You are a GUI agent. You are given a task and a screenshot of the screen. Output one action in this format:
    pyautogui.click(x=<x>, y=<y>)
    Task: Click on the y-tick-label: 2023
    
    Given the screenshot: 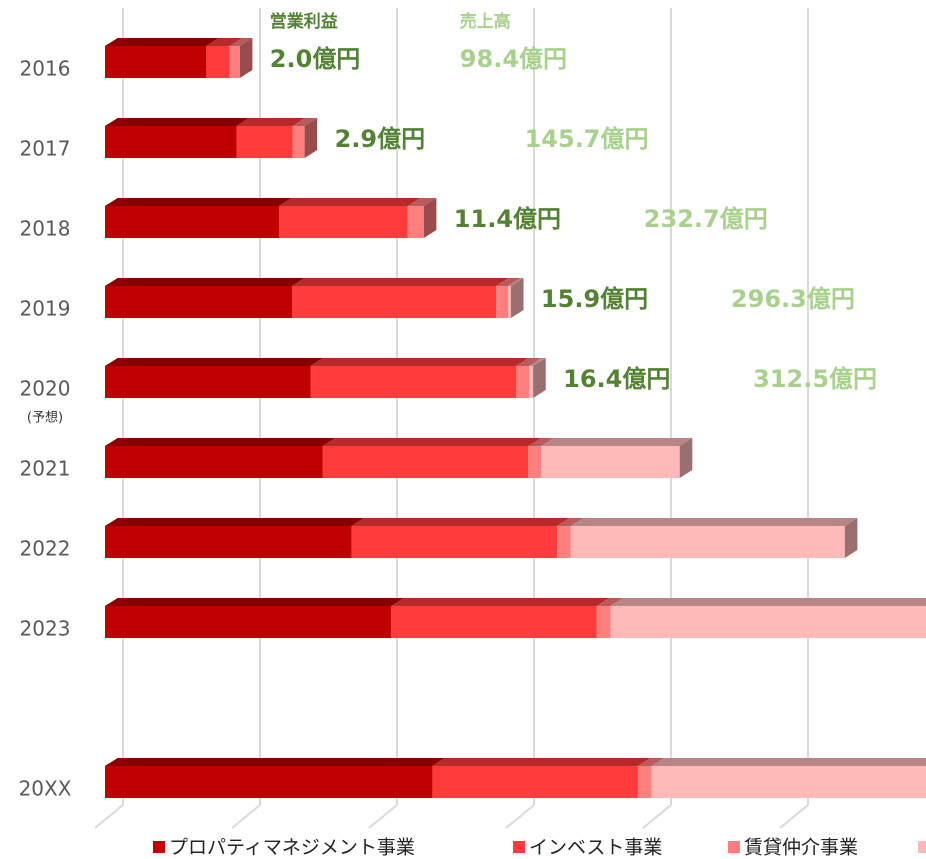 What is the action you would take?
    pyautogui.click(x=45, y=629)
    